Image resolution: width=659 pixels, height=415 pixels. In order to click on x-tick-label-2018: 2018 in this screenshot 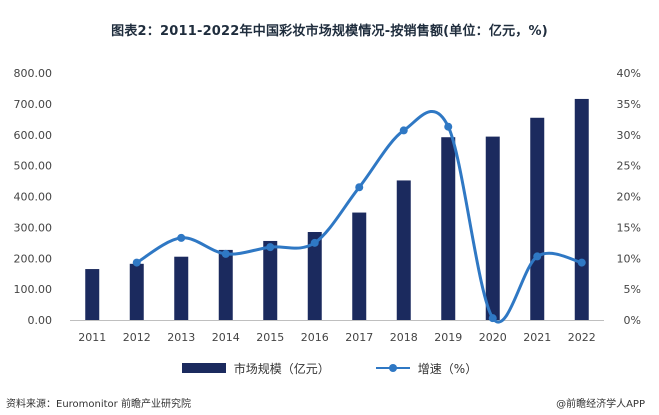, I will do `click(404, 337)`.